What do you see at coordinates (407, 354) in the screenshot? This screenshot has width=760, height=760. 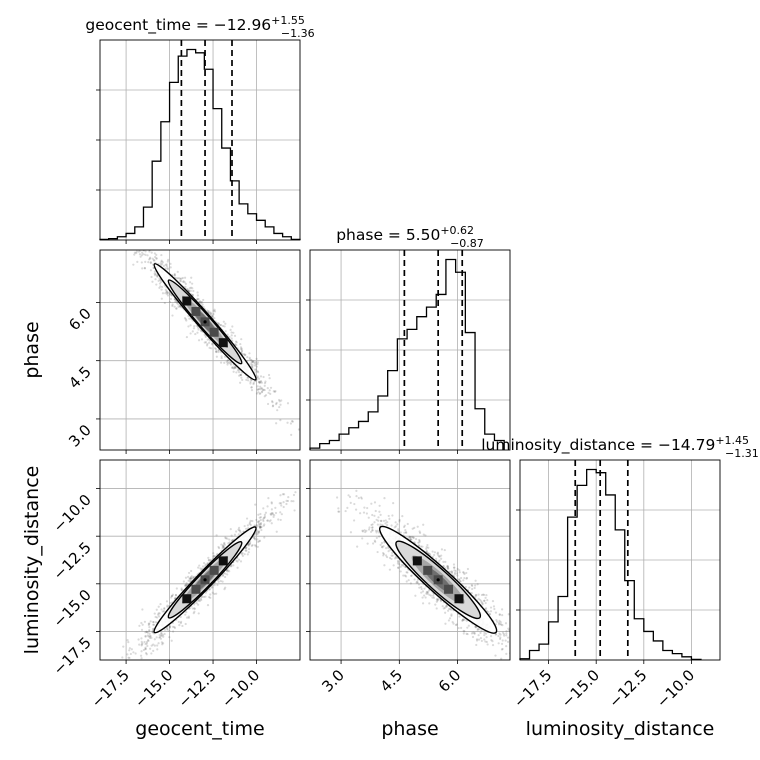 I see `histogram-phase` at bounding box center [407, 354].